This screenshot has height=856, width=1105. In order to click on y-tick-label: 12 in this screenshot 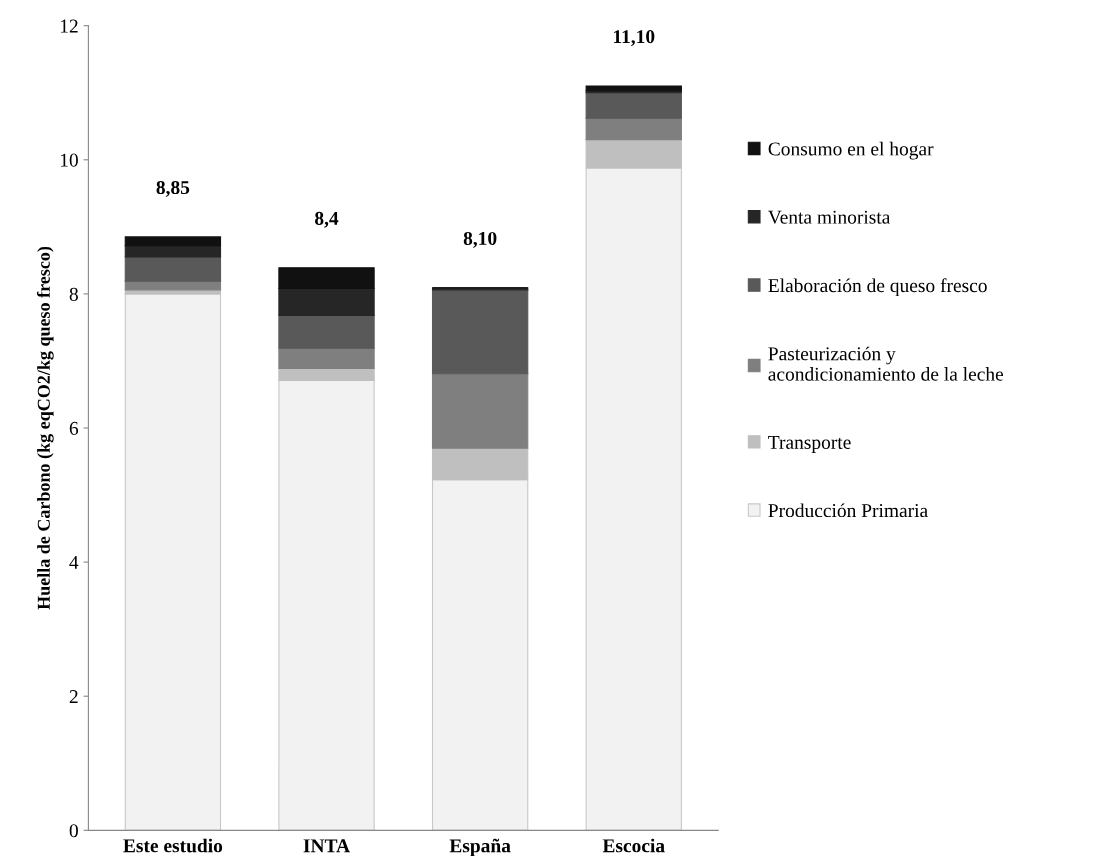, I will do `click(69, 26)`.